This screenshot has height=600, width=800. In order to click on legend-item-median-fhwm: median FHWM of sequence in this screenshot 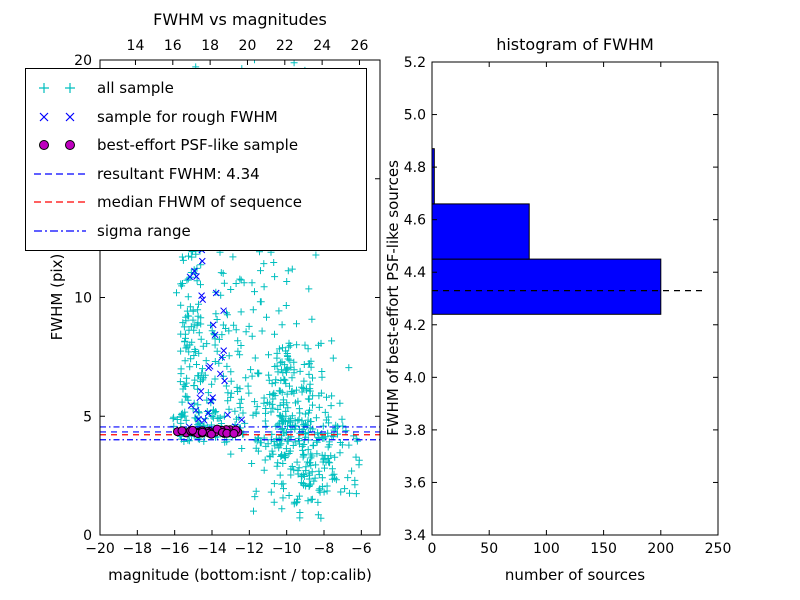, I will do `click(196, 202)`.